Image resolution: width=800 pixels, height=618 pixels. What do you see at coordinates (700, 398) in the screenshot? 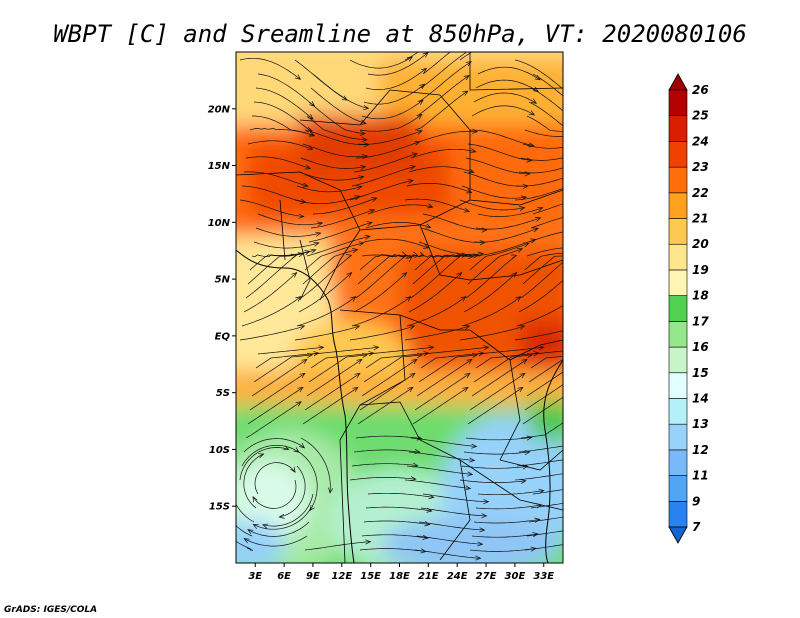
I see `colorbar-label: 14` at bounding box center [700, 398].